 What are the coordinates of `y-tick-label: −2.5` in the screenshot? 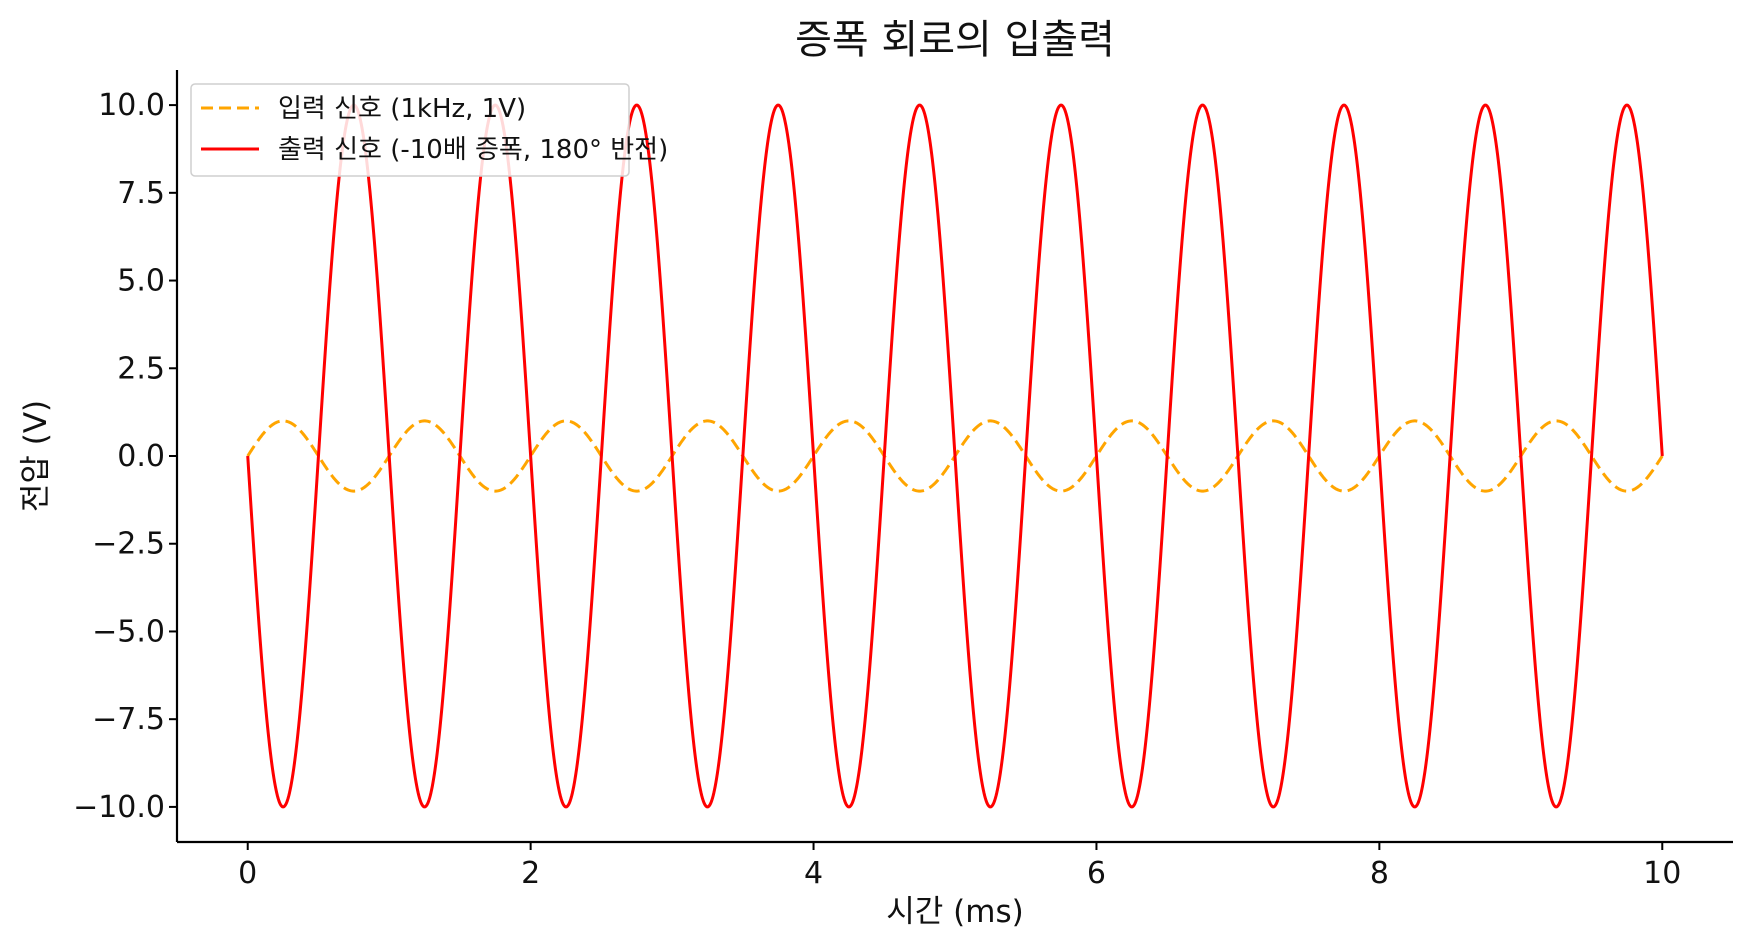 It's located at (128, 544).